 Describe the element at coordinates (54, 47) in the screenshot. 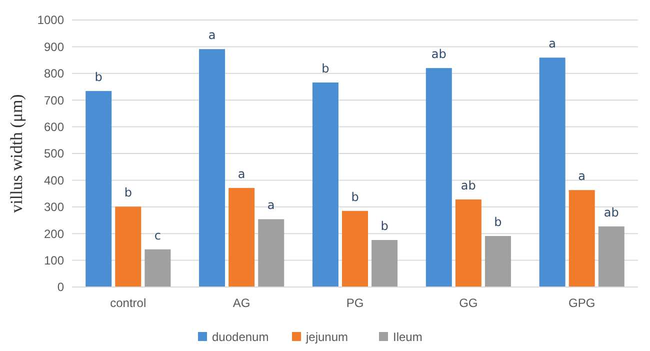

I see `y-tick-label: 900` at that location.